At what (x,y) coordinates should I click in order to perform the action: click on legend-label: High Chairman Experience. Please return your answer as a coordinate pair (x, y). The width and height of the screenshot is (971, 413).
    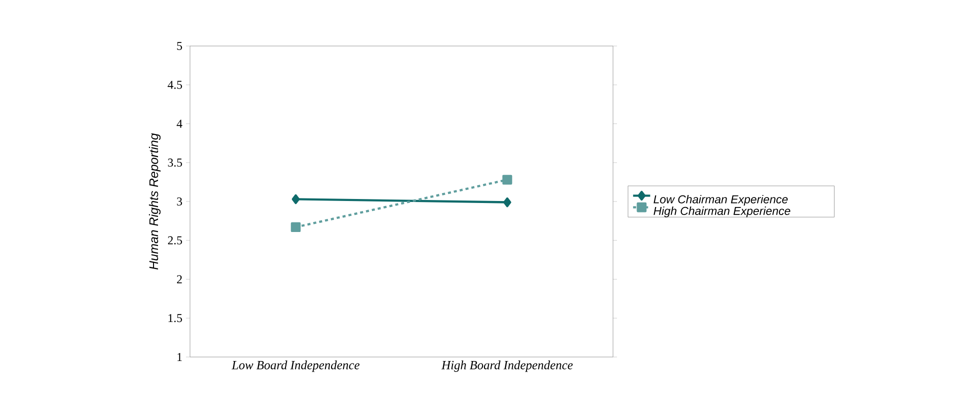
    Looking at the image, I should click on (722, 212).